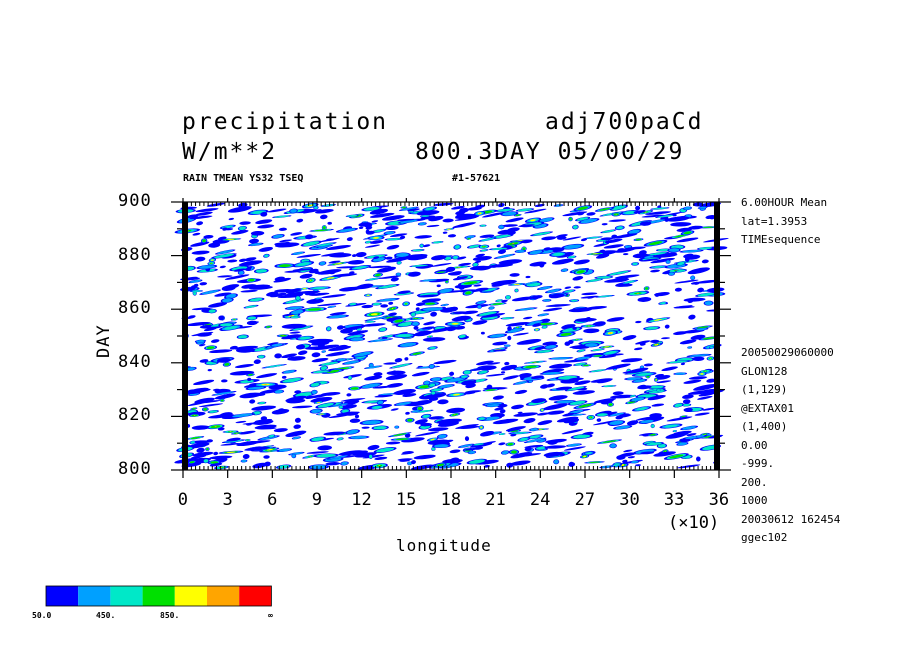 This screenshot has height=654, width=904. I want to click on colorbar-label: ∞, so click(270, 615).